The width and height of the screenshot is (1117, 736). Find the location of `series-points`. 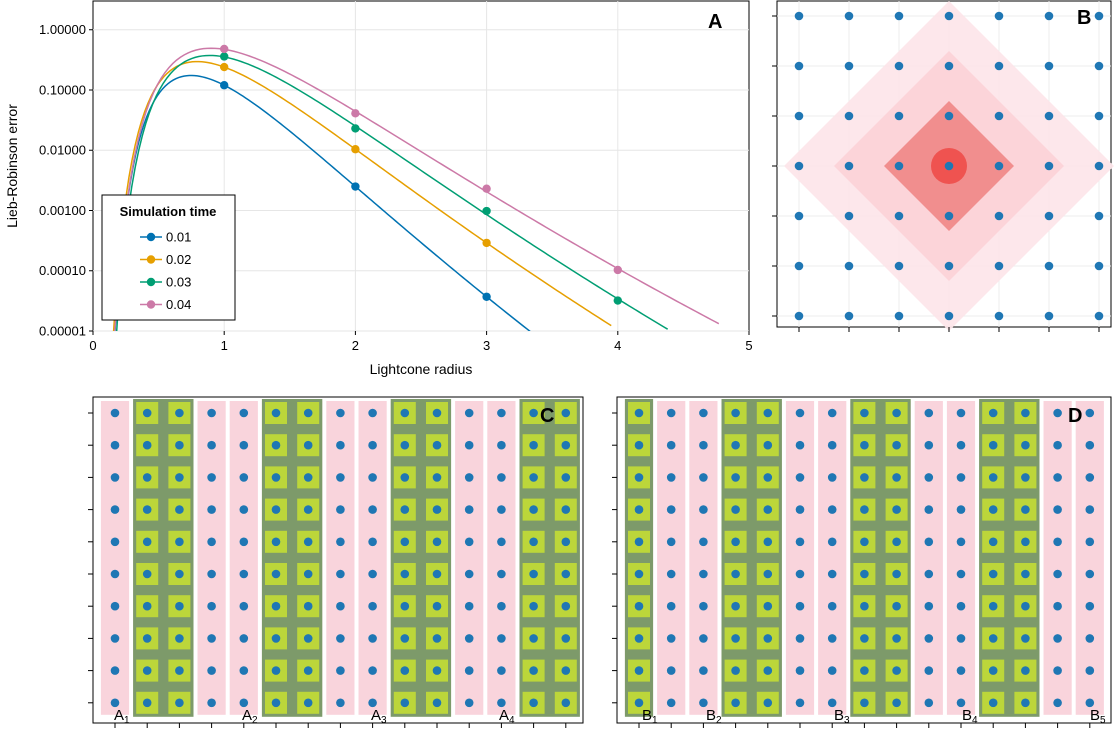

series-points is located at coordinates (421, 174).